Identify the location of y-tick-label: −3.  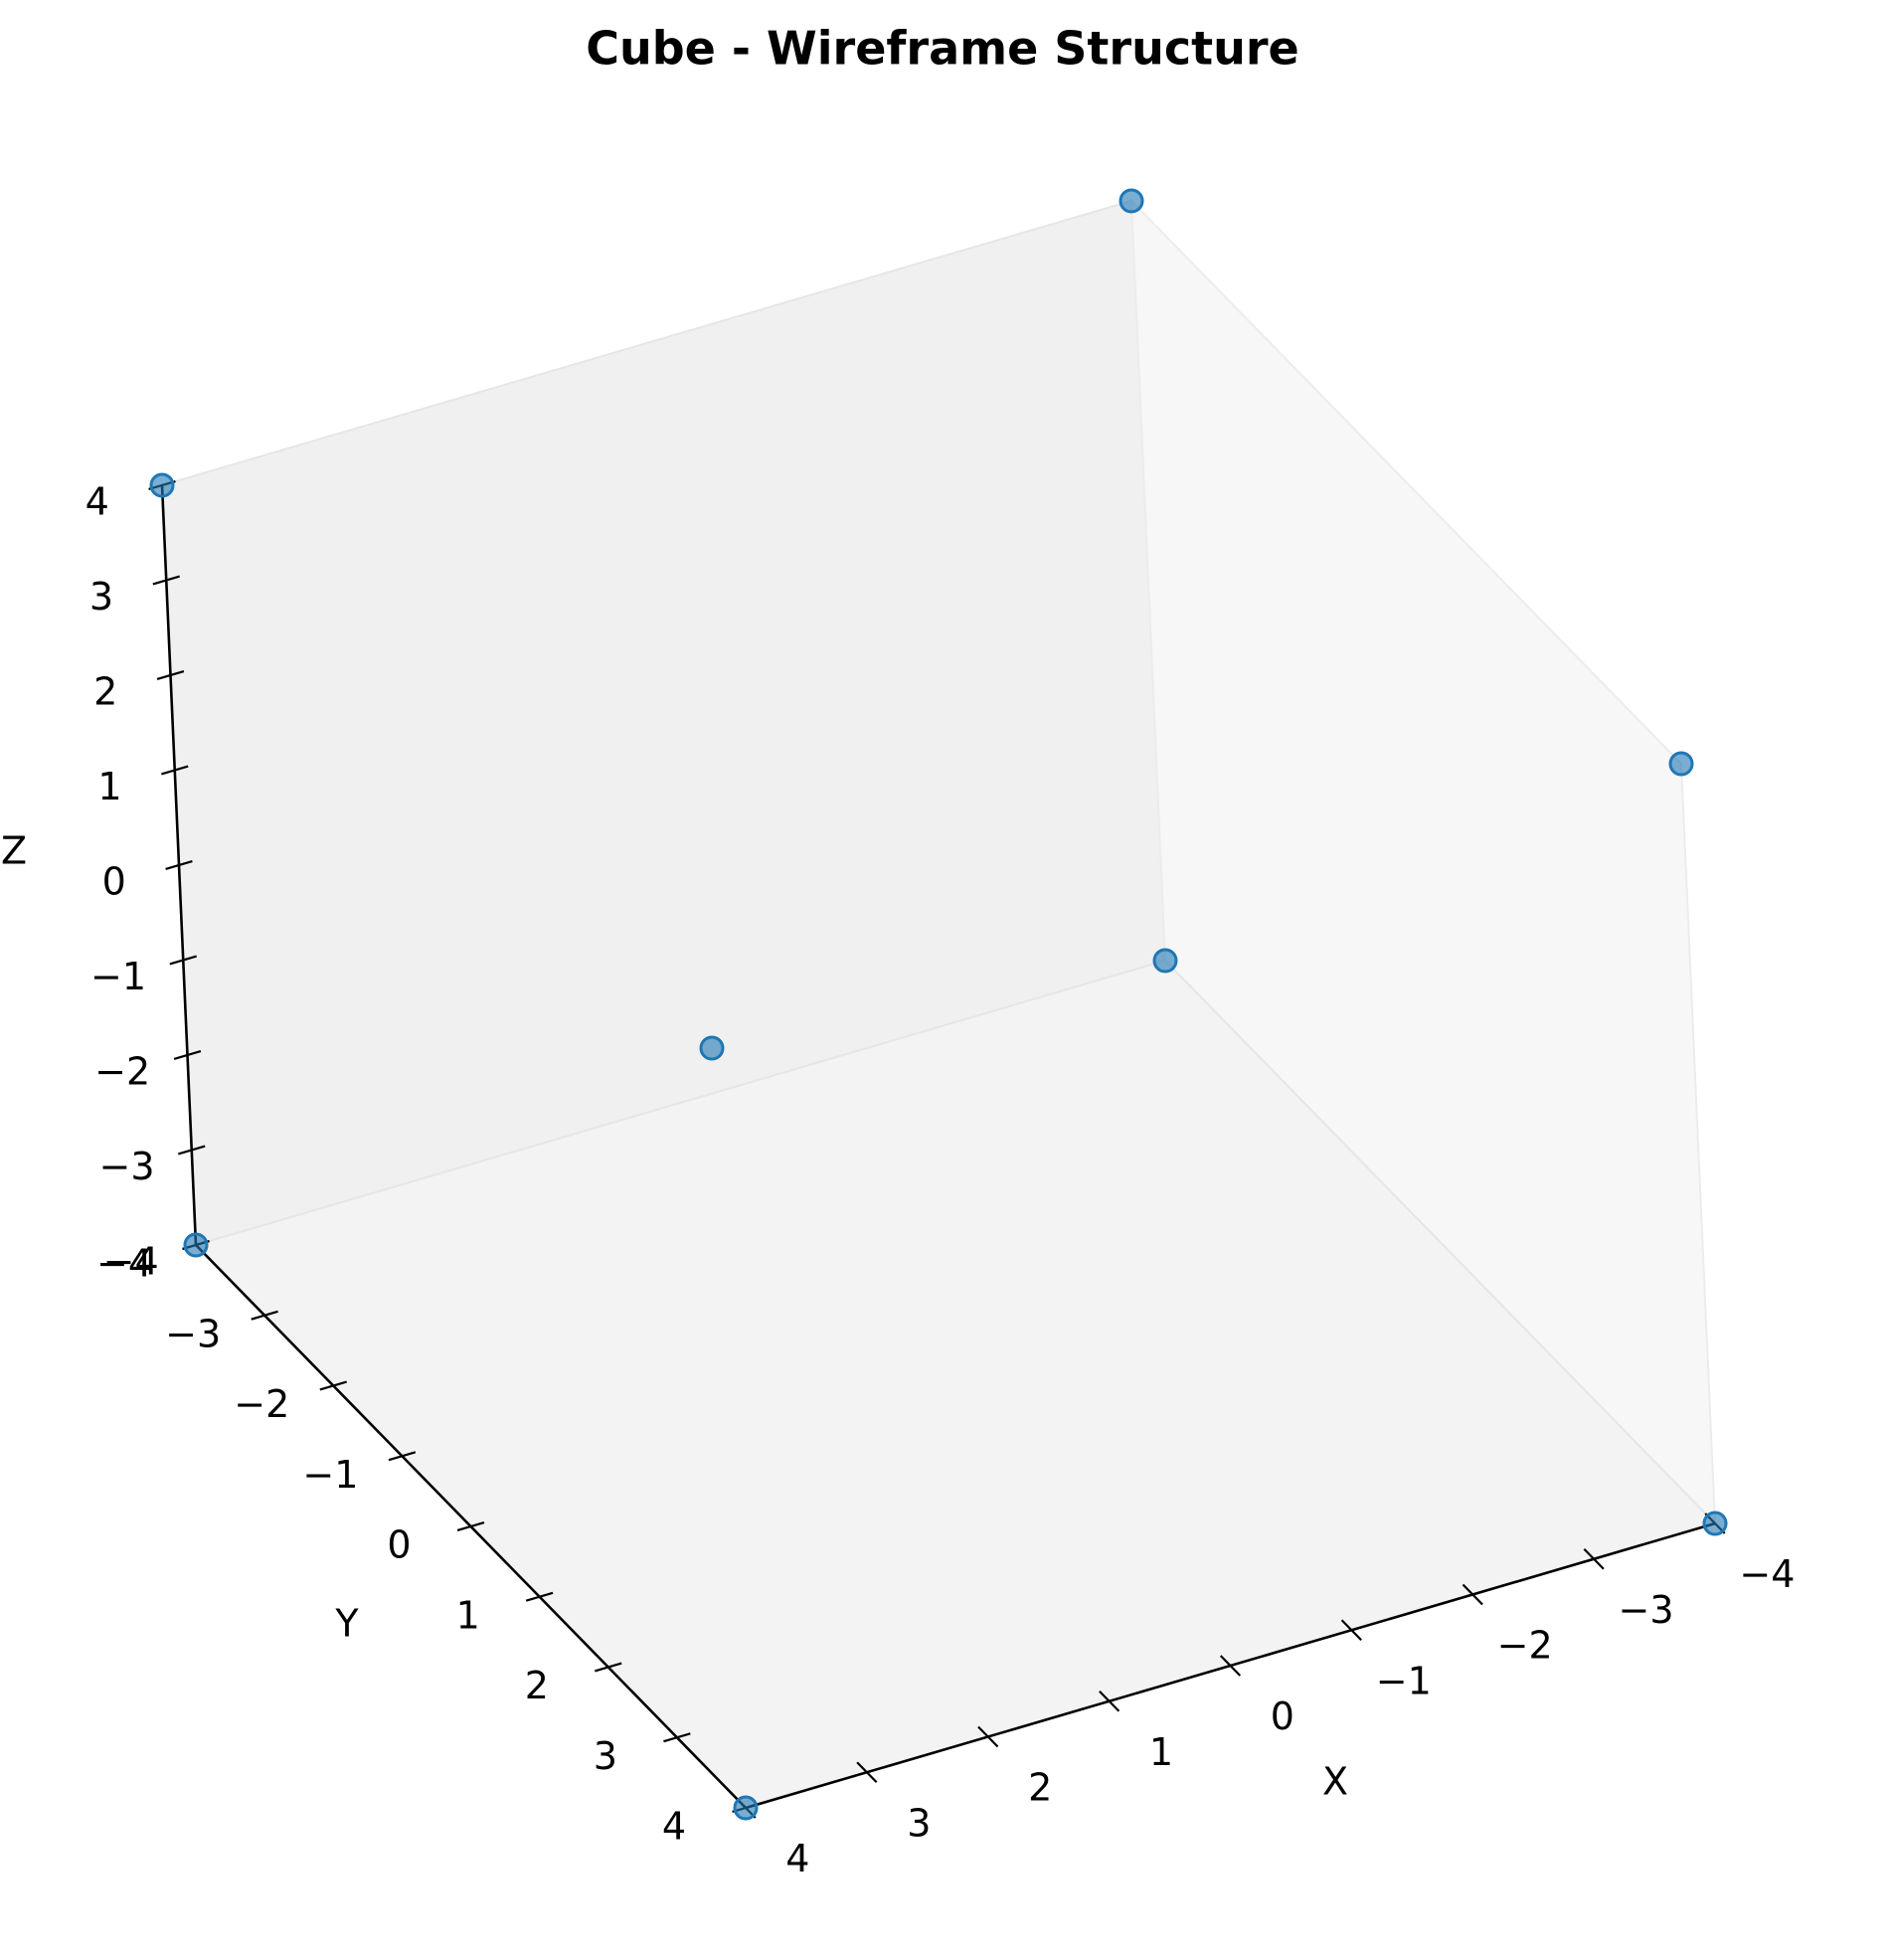
(193, 1333).